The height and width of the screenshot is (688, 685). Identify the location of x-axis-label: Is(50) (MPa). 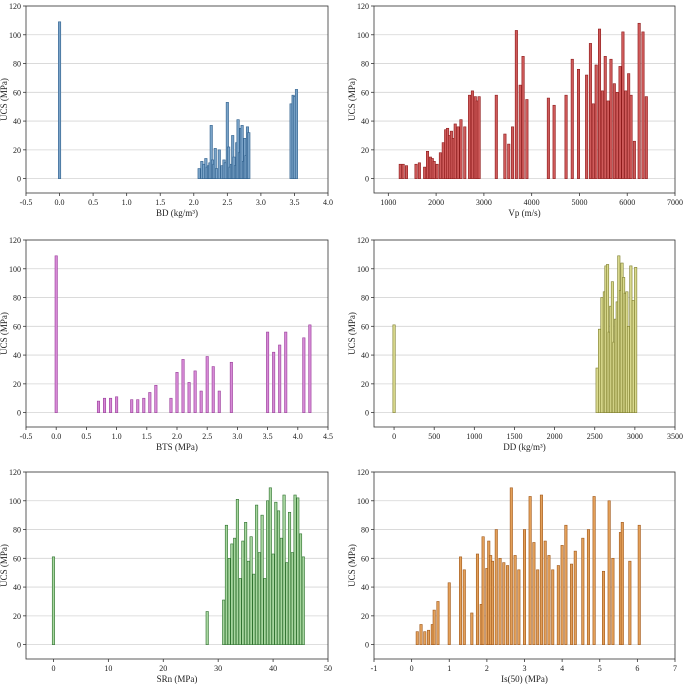
(524, 679).